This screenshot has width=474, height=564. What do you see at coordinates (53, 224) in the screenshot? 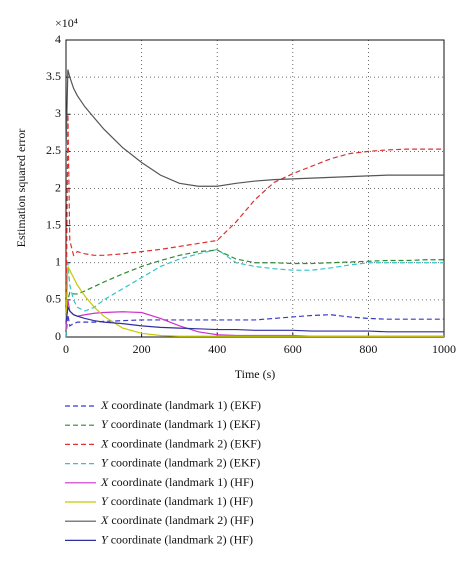
I see `y-tick-label: 1.5` at bounding box center [53, 224].